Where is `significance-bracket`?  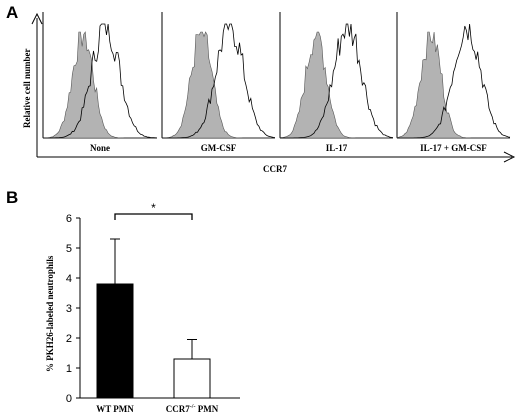
significance-bracket is located at coordinates (153, 216).